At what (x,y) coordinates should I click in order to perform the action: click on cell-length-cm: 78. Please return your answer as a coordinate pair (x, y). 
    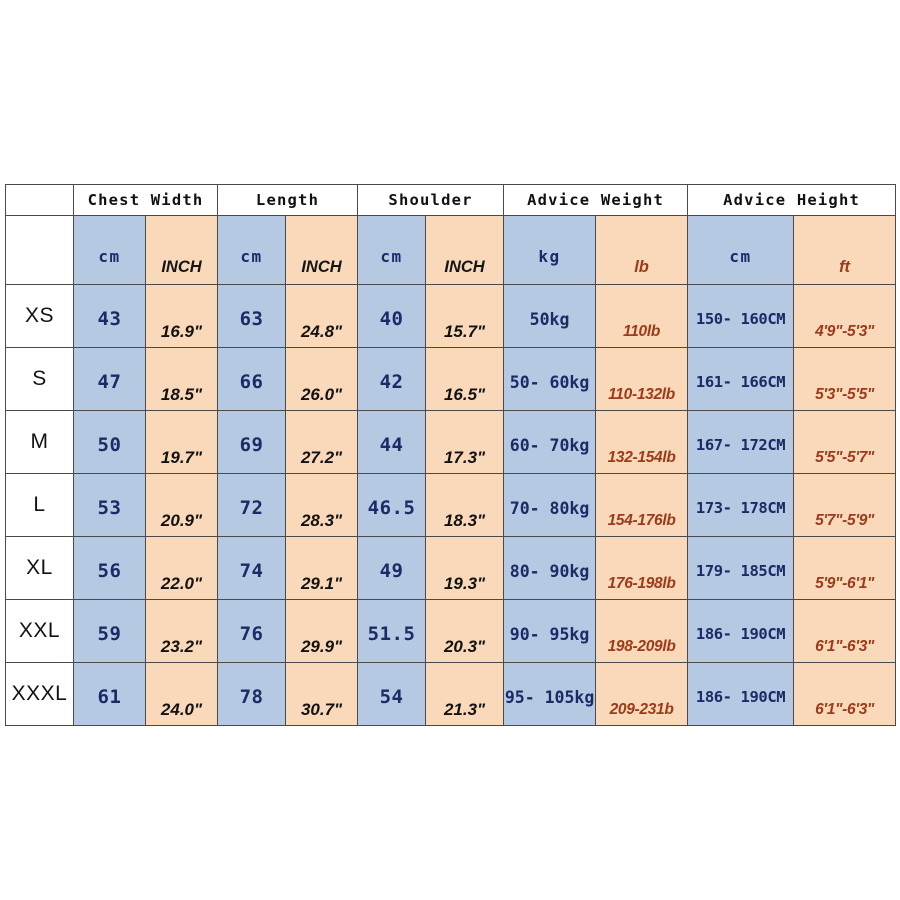
    Looking at the image, I should click on (252, 694).